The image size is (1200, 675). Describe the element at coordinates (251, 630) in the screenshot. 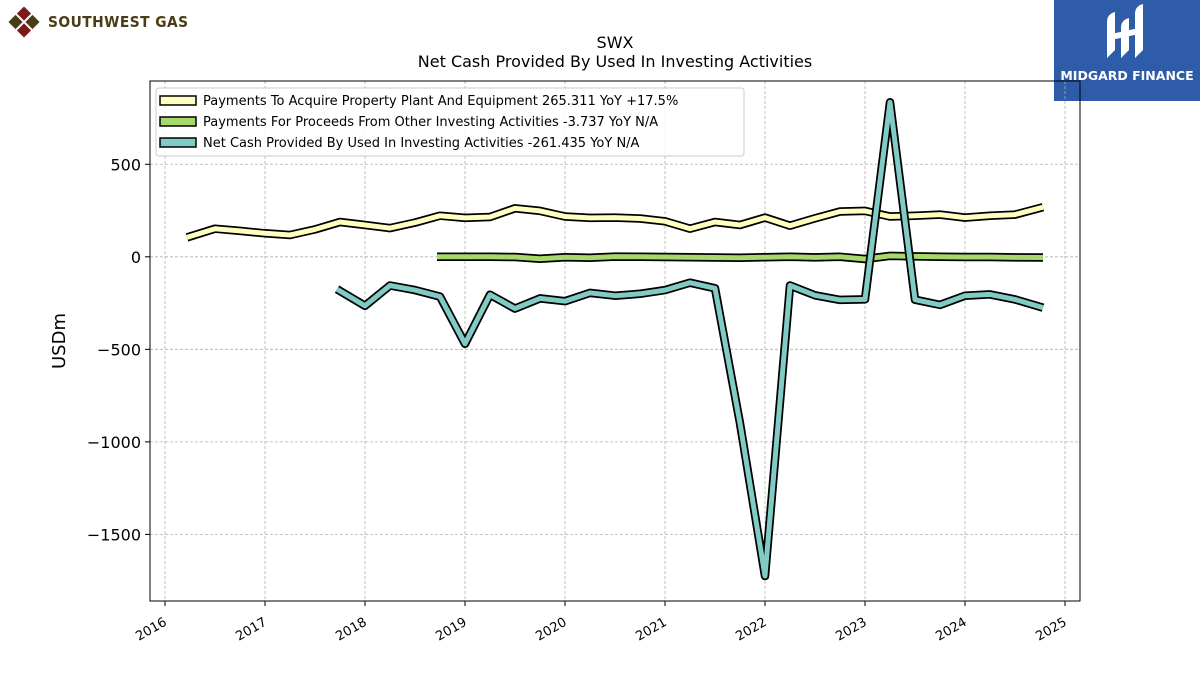

I see `x-tick-label: 2017` at that location.